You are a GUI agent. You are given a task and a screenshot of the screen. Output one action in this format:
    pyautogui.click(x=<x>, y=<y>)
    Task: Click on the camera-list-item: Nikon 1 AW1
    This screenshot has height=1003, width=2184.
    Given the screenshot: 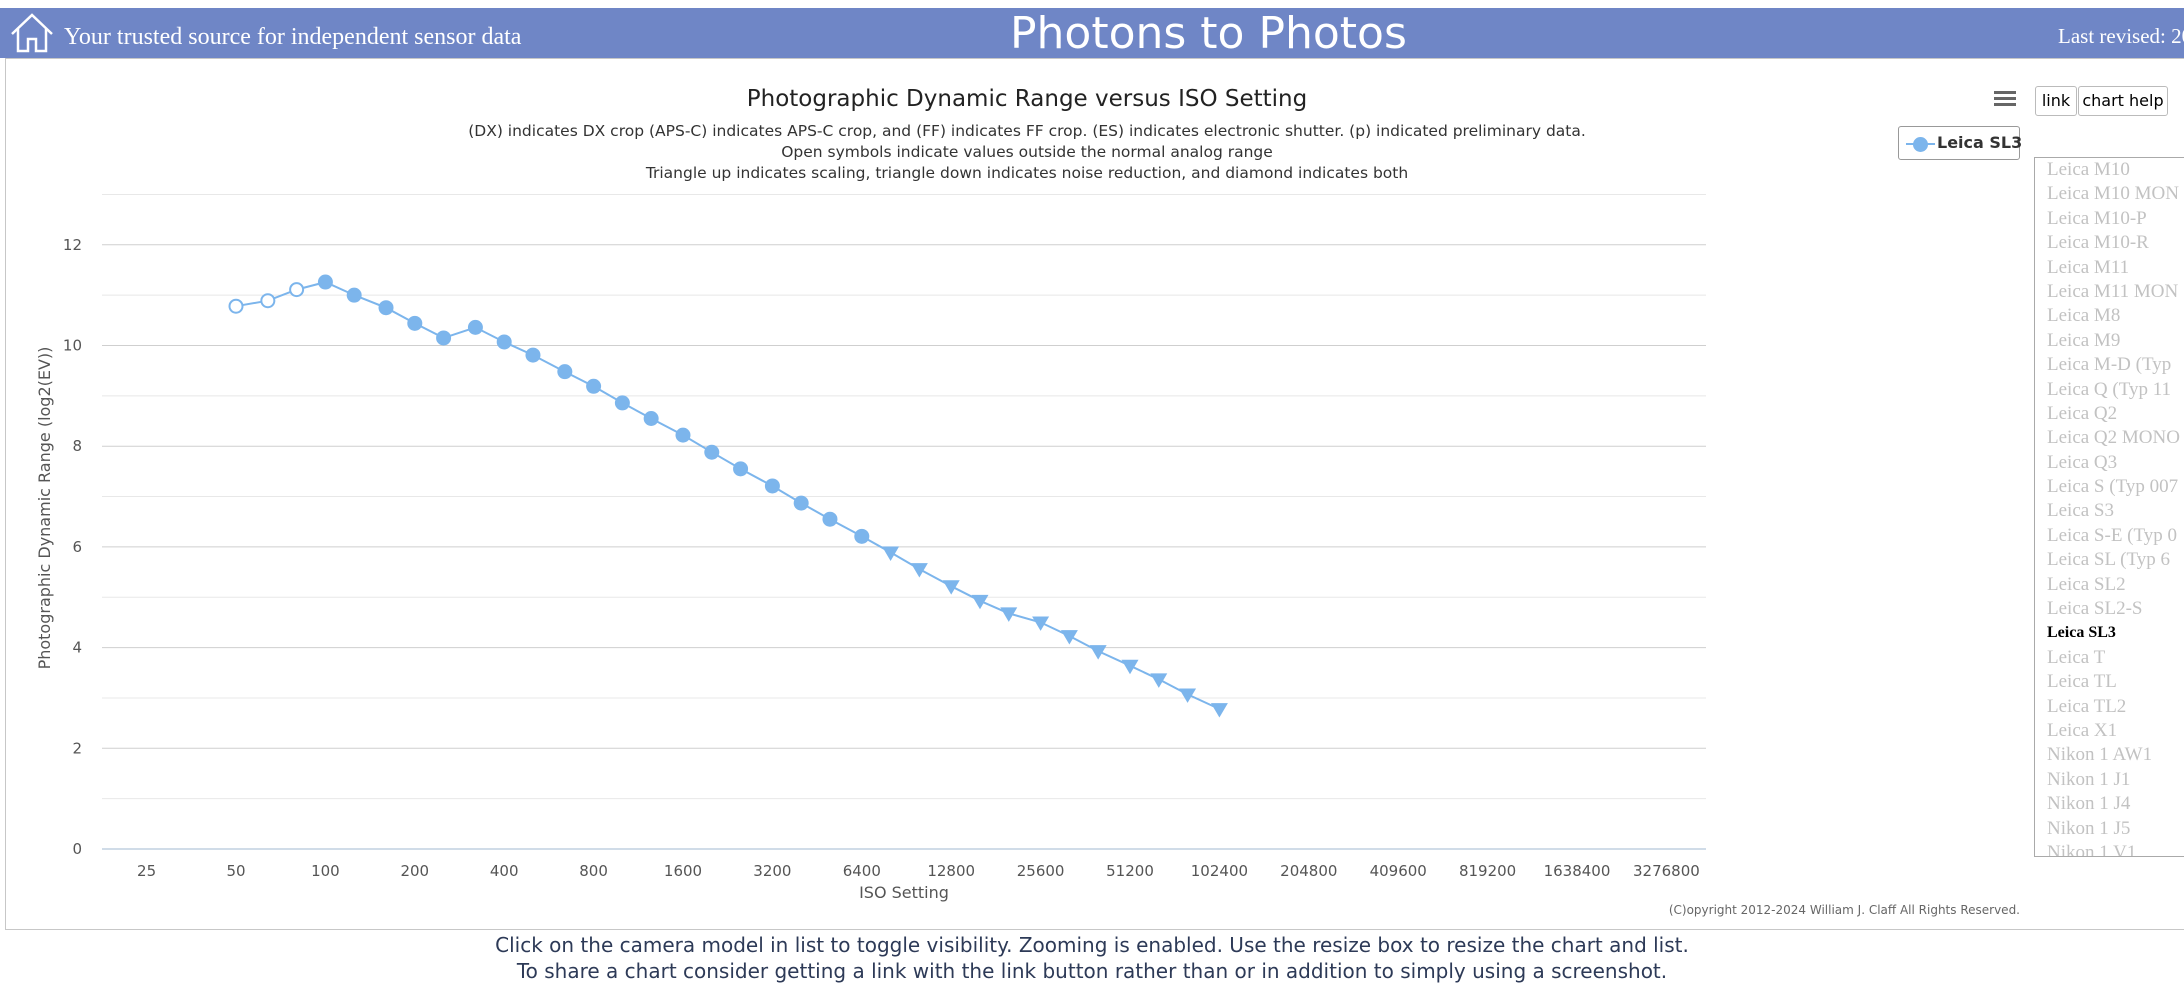 What is the action you would take?
    pyautogui.click(x=2100, y=755)
    